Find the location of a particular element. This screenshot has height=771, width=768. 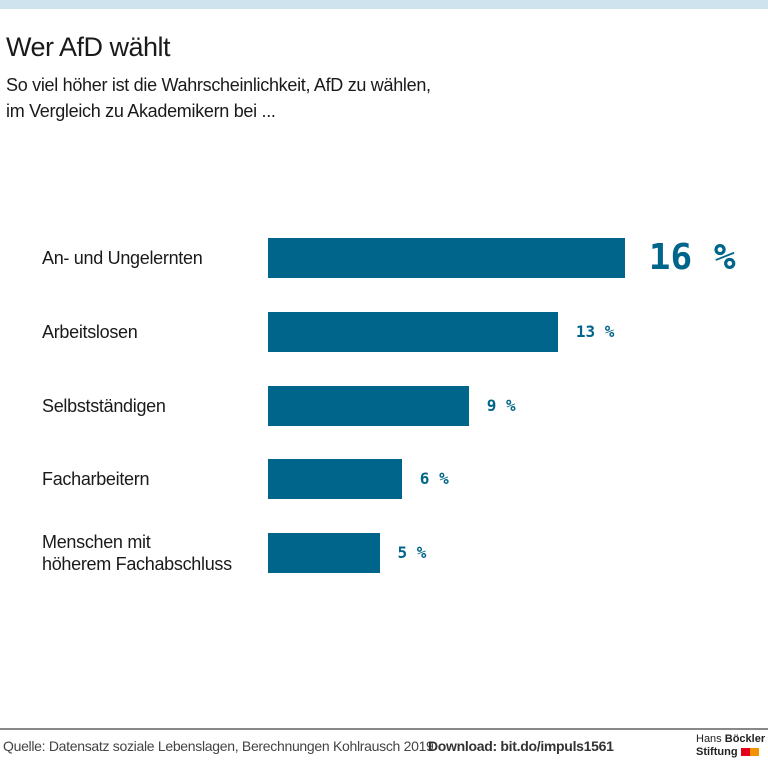

value-label: 13 % is located at coordinates (595, 331).